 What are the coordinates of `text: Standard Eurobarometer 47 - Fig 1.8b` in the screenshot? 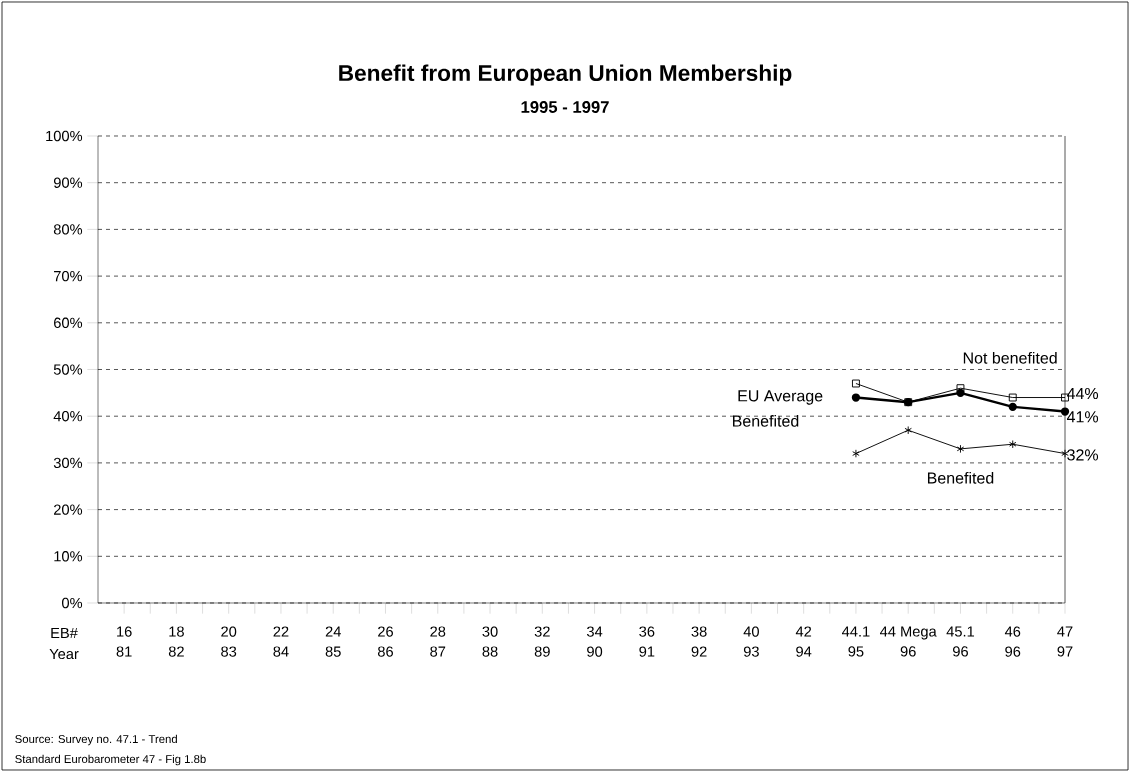 It's located at (110, 760).